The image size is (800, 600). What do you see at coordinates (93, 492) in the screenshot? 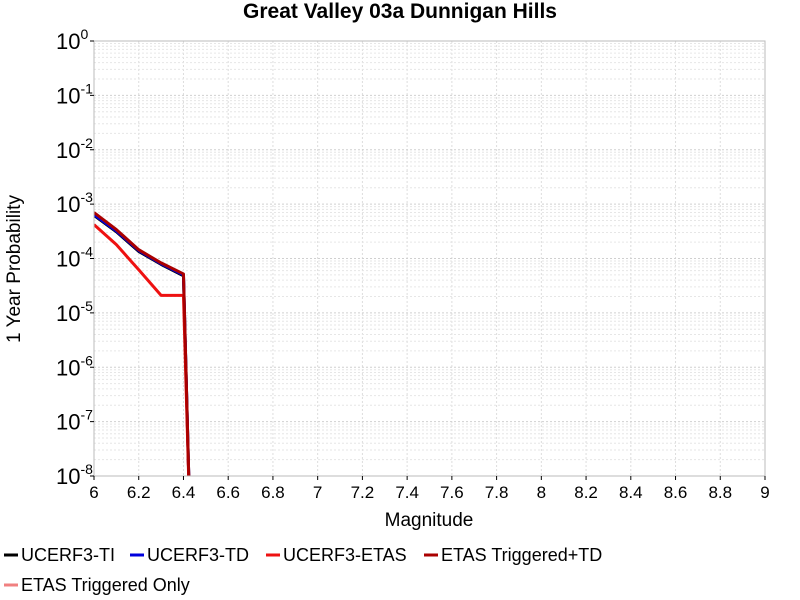
I see `x-tick-label: 6` at bounding box center [93, 492].